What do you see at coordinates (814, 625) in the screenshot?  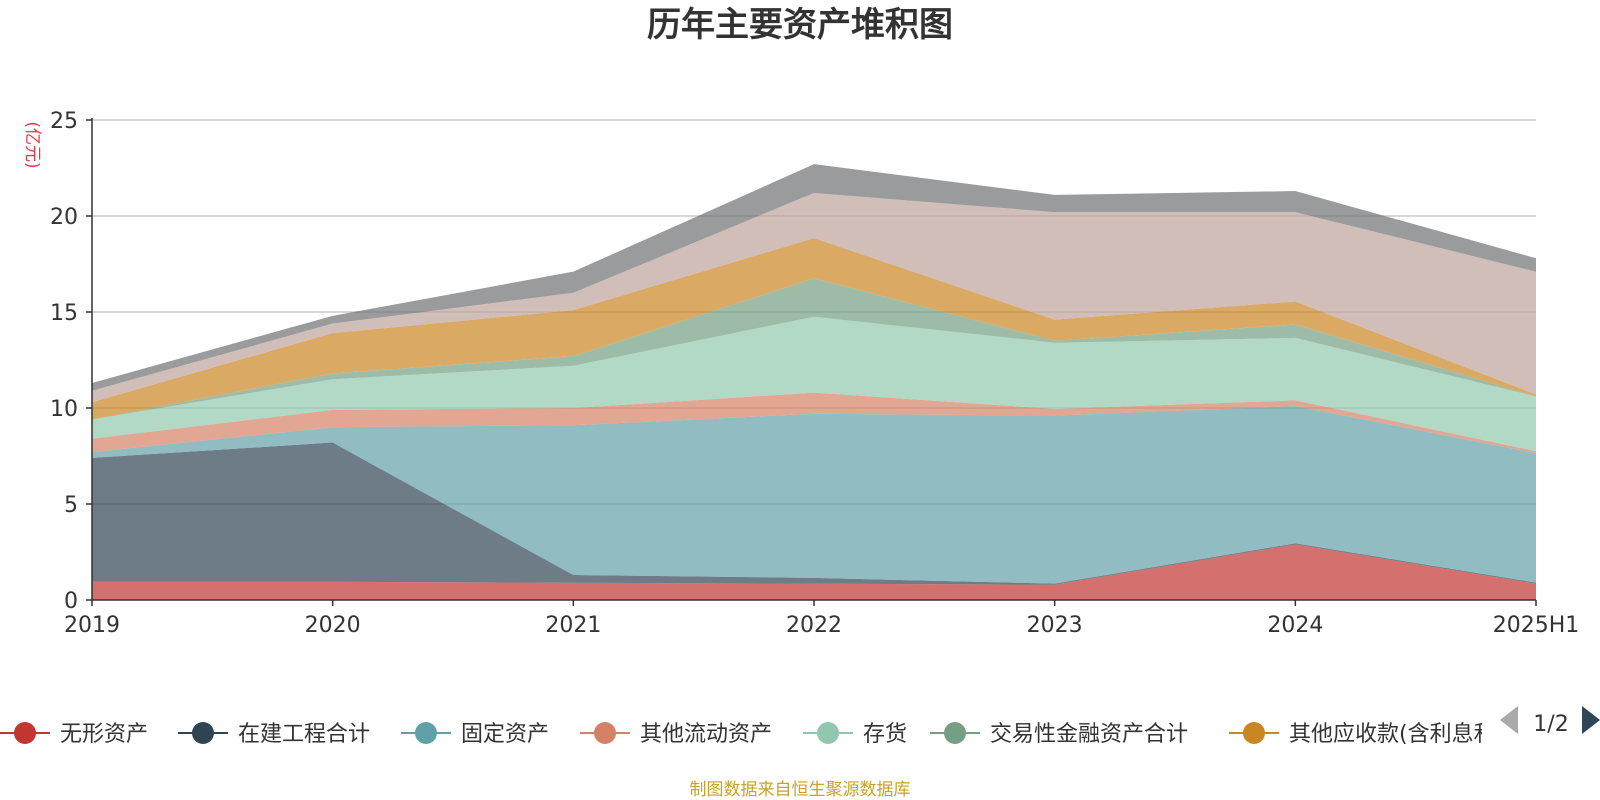 I see `x-tick-label: 2022` at bounding box center [814, 625].